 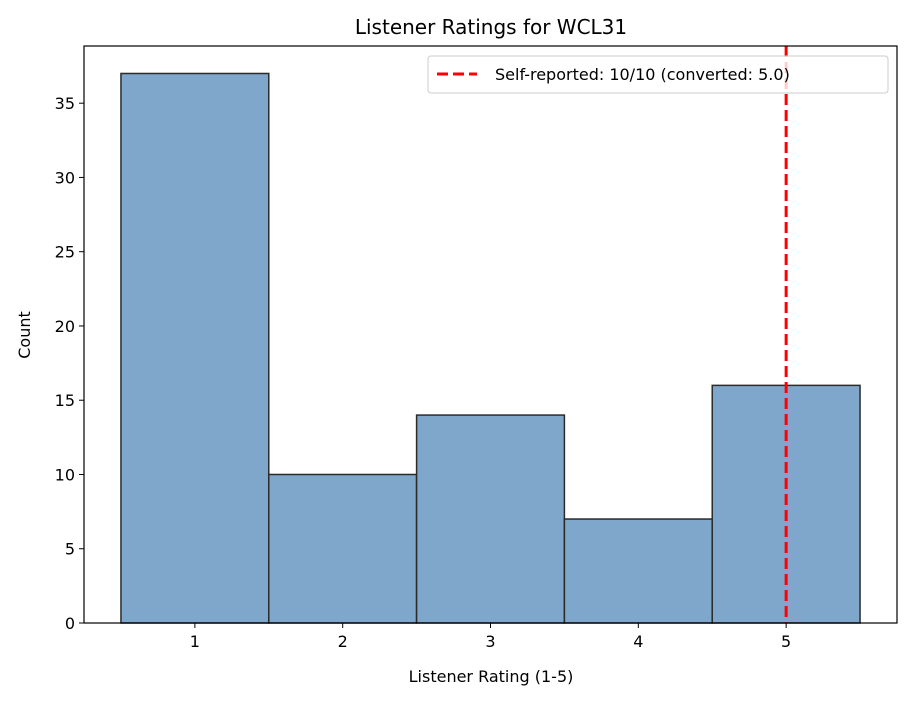 What do you see at coordinates (786, 641) in the screenshot?
I see `x-tick-label: 5` at bounding box center [786, 641].